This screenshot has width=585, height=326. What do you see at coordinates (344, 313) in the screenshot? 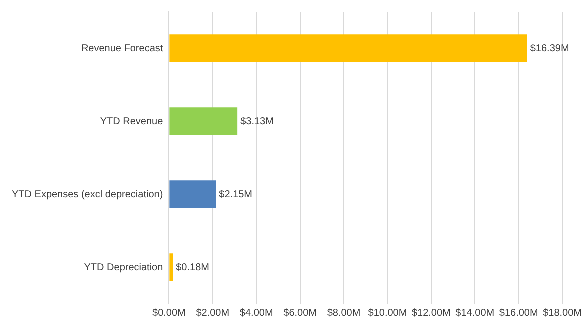
I see `x-tick-label: $8.00M` at bounding box center [344, 313].